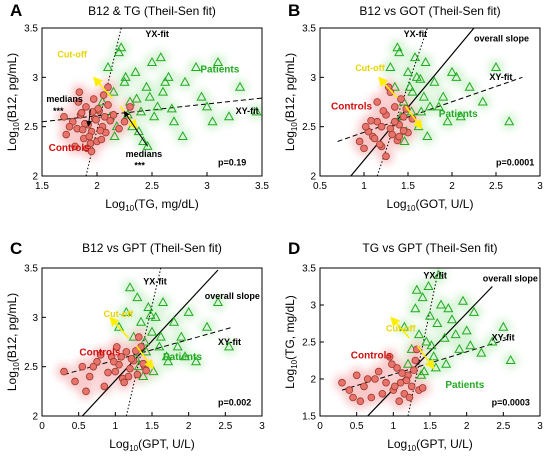 Image resolution: width=550 pixels, height=456 pixels. Describe the element at coordinates (313, 306) in the screenshot. I see `y-tick-label: 3` at that location.